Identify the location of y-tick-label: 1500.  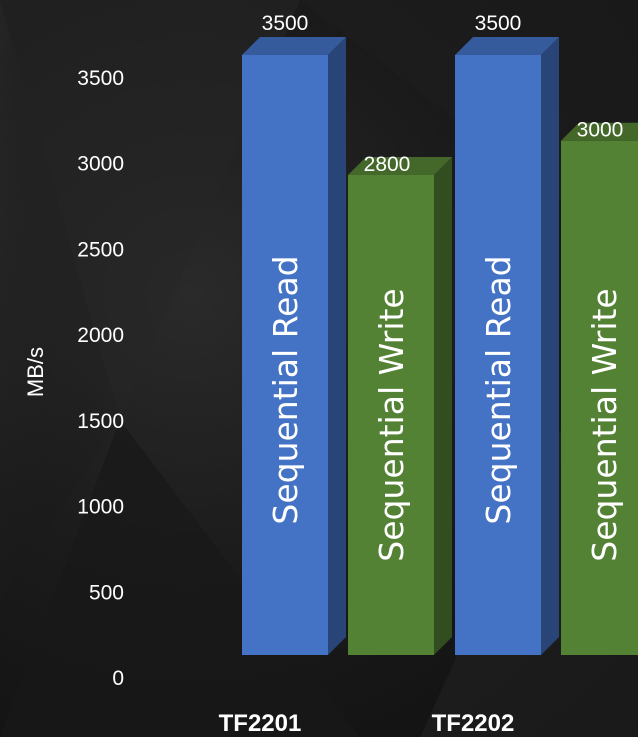
(100, 421).